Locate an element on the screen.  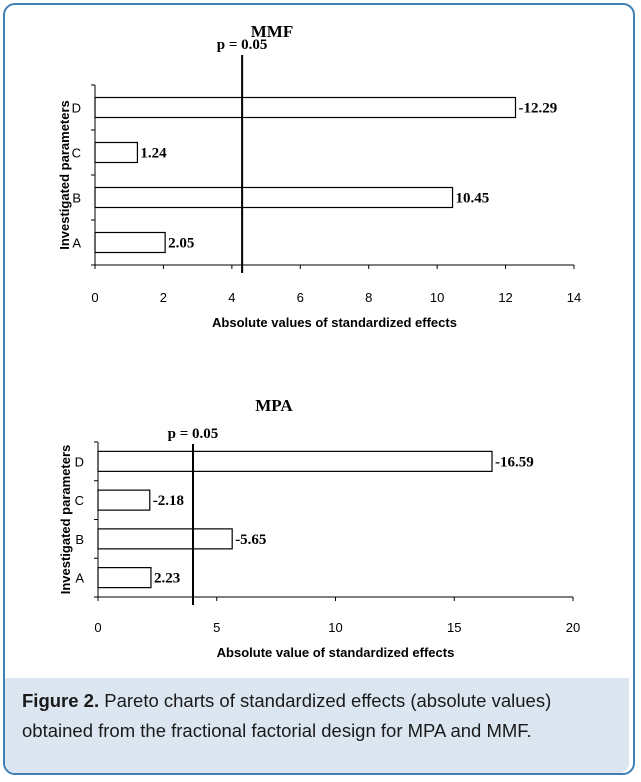
chart1-title: MMF is located at coordinates (272, 31).